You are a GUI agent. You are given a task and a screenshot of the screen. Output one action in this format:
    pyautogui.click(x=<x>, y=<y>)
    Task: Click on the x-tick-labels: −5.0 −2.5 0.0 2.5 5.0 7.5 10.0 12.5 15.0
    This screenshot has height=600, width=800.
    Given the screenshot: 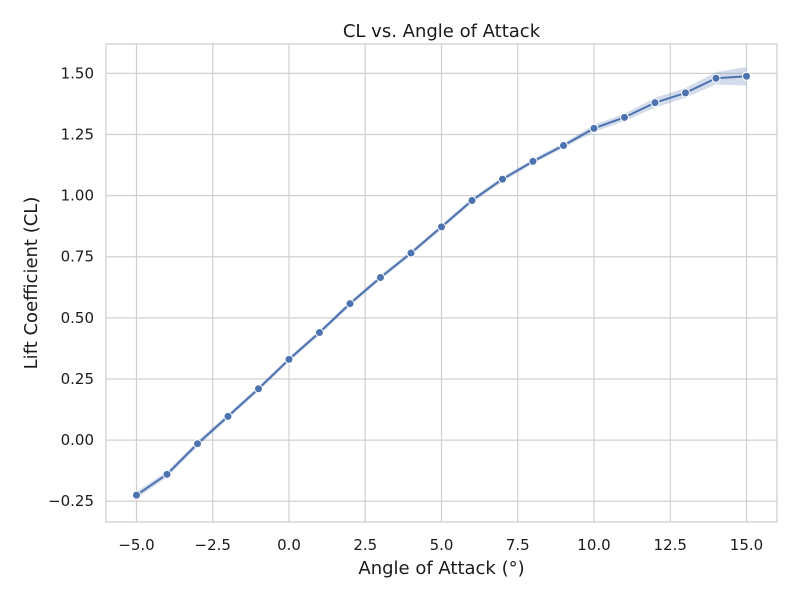 What is the action you would take?
    pyautogui.click(x=440, y=545)
    